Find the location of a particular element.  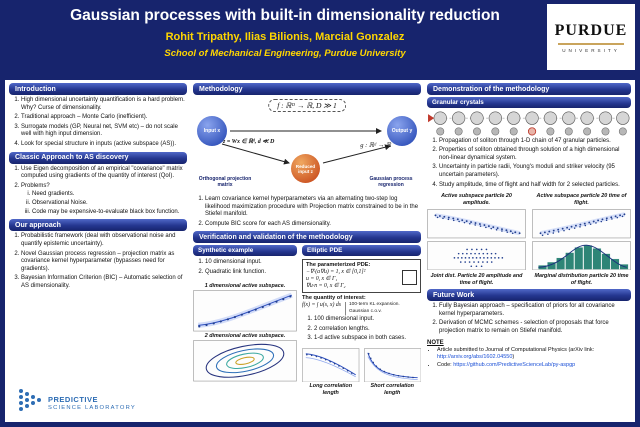

our-approach-header: Our approach is located at coordinates (98, 225).